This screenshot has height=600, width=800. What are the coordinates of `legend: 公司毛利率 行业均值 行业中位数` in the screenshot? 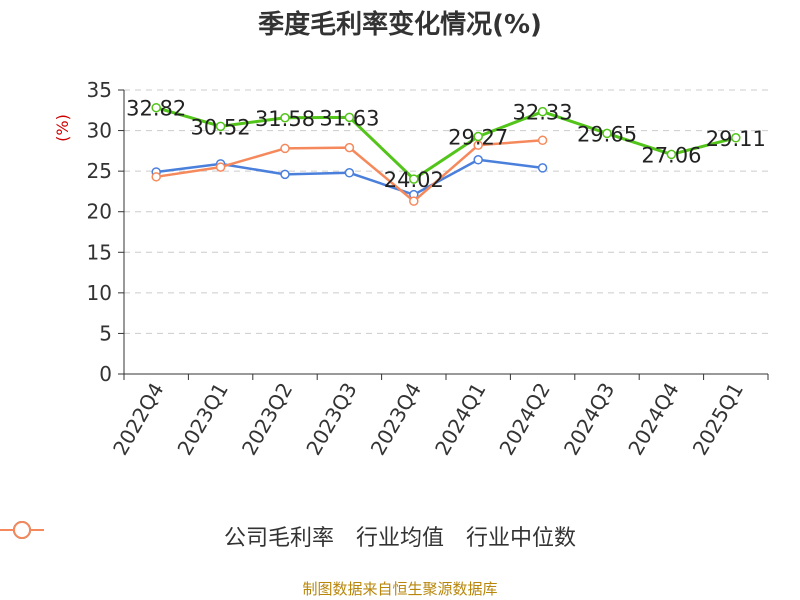 It's located at (400, 536).